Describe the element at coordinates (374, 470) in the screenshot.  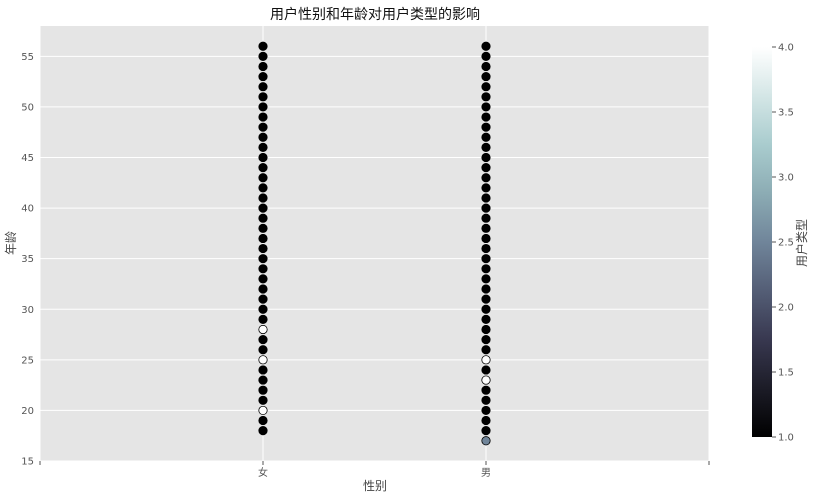
I see `x-axis-ticks: 女男` at that location.